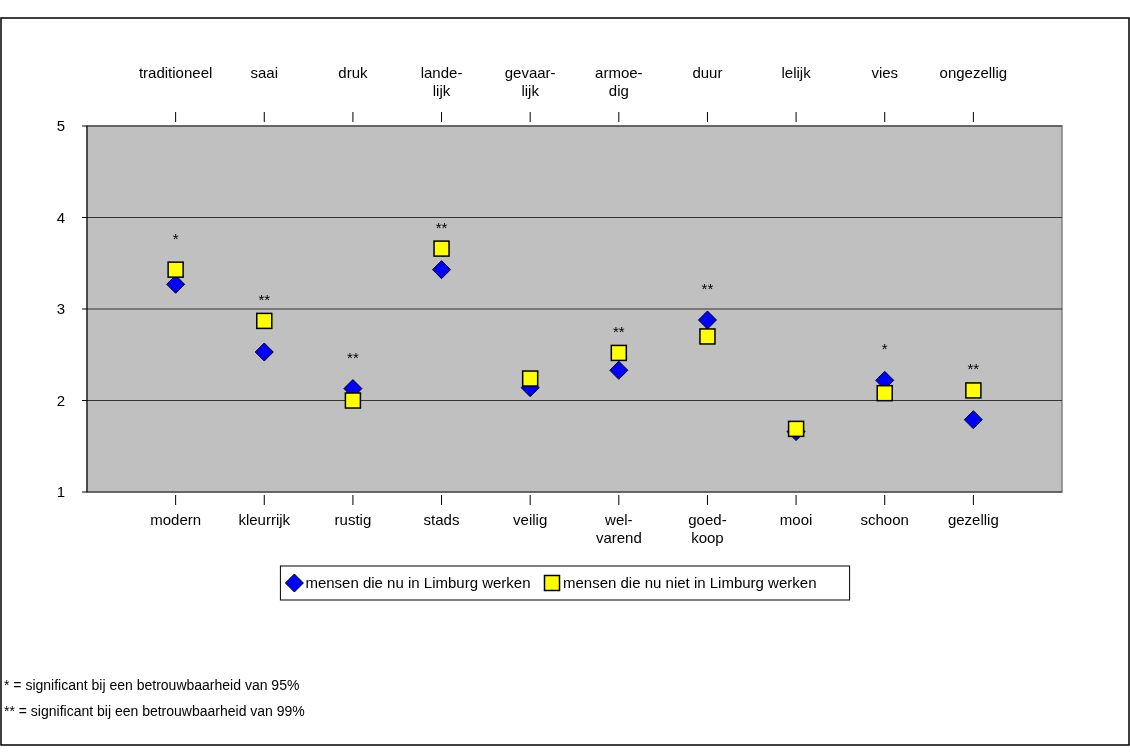  I want to click on x-tick-label: kleurrijk, so click(264, 519).